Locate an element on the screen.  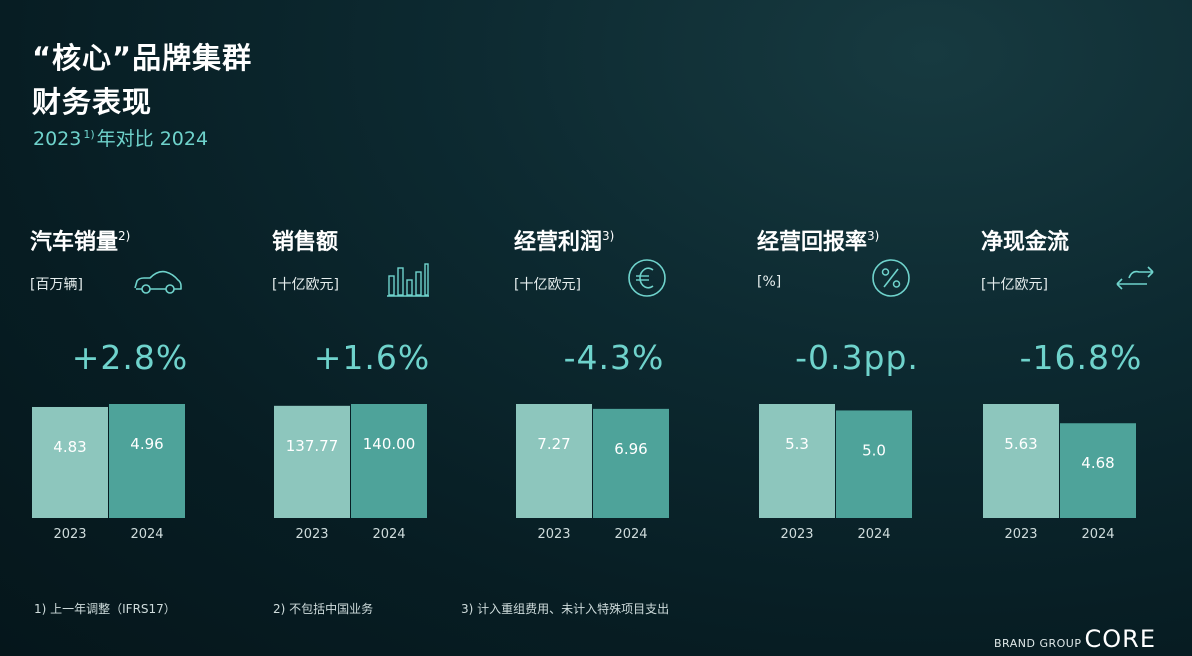
title-line-1: “核心”品牌集群 is located at coordinates (142, 58).